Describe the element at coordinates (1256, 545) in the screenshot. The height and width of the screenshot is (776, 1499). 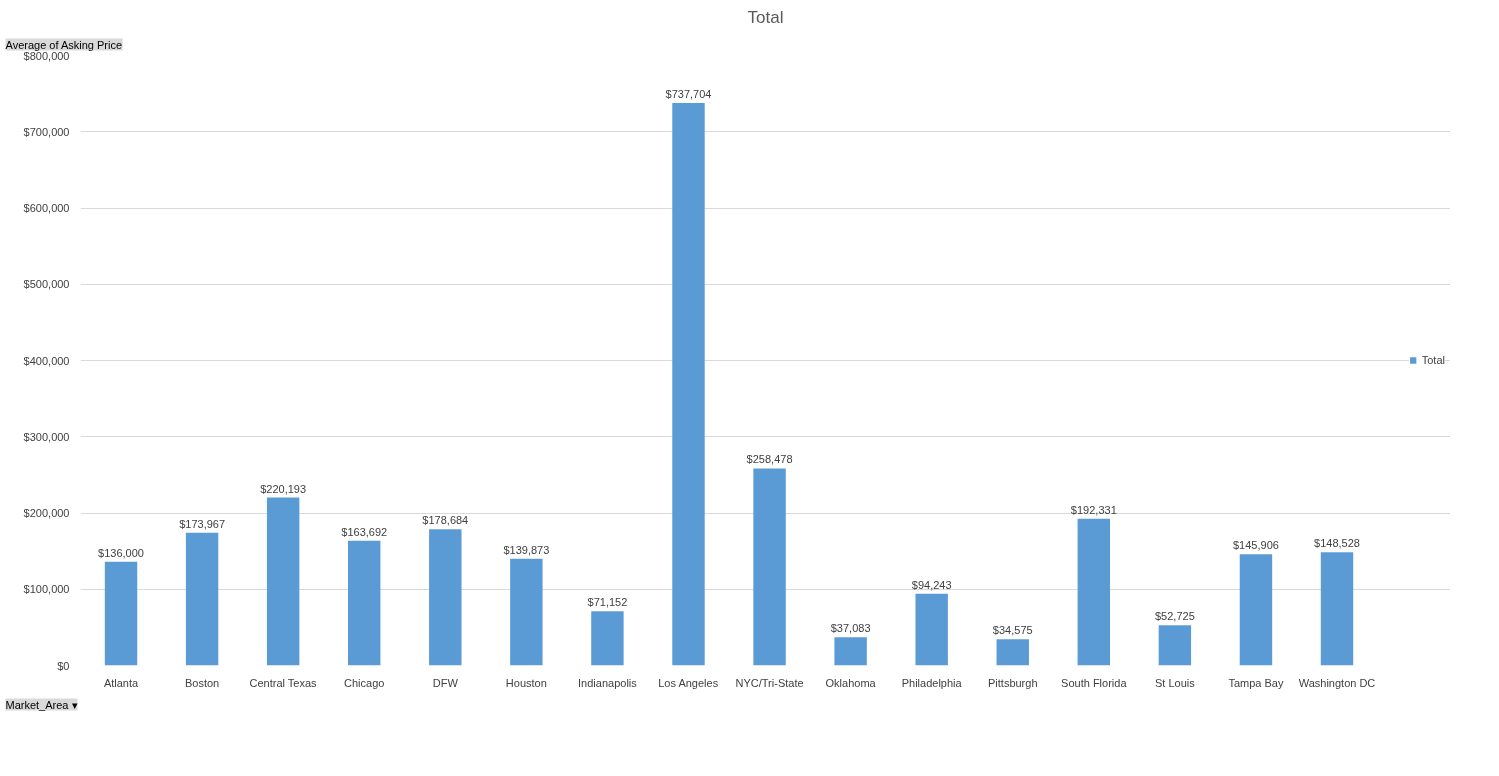
I see `data-label: $145,906` at that location.